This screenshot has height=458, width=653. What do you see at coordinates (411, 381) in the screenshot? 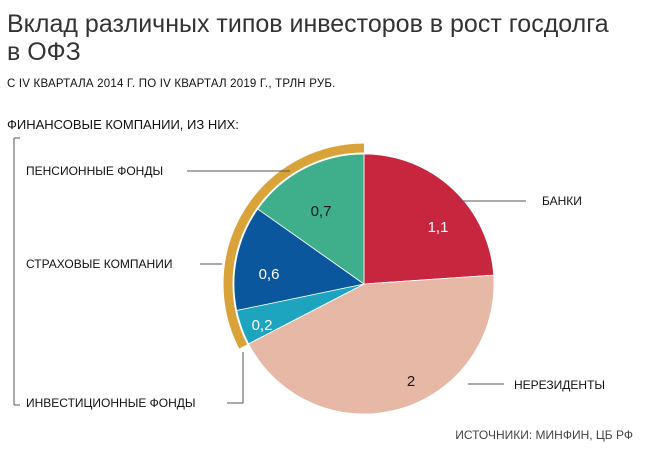
I see `value-label-nonresidents: 2` at bounding box center [411, 381].